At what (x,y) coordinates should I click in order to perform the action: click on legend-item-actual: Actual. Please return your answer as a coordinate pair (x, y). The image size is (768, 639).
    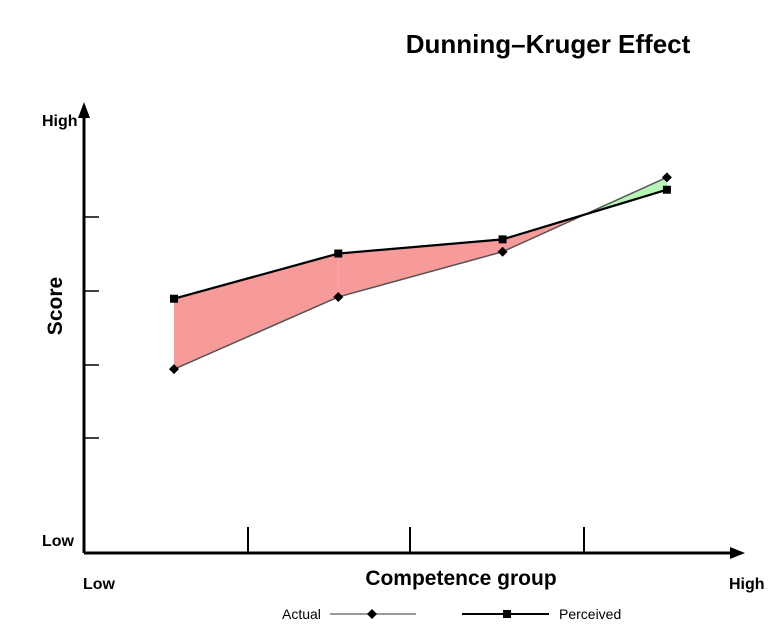
    Looking at the image, I should click on (349, 614).